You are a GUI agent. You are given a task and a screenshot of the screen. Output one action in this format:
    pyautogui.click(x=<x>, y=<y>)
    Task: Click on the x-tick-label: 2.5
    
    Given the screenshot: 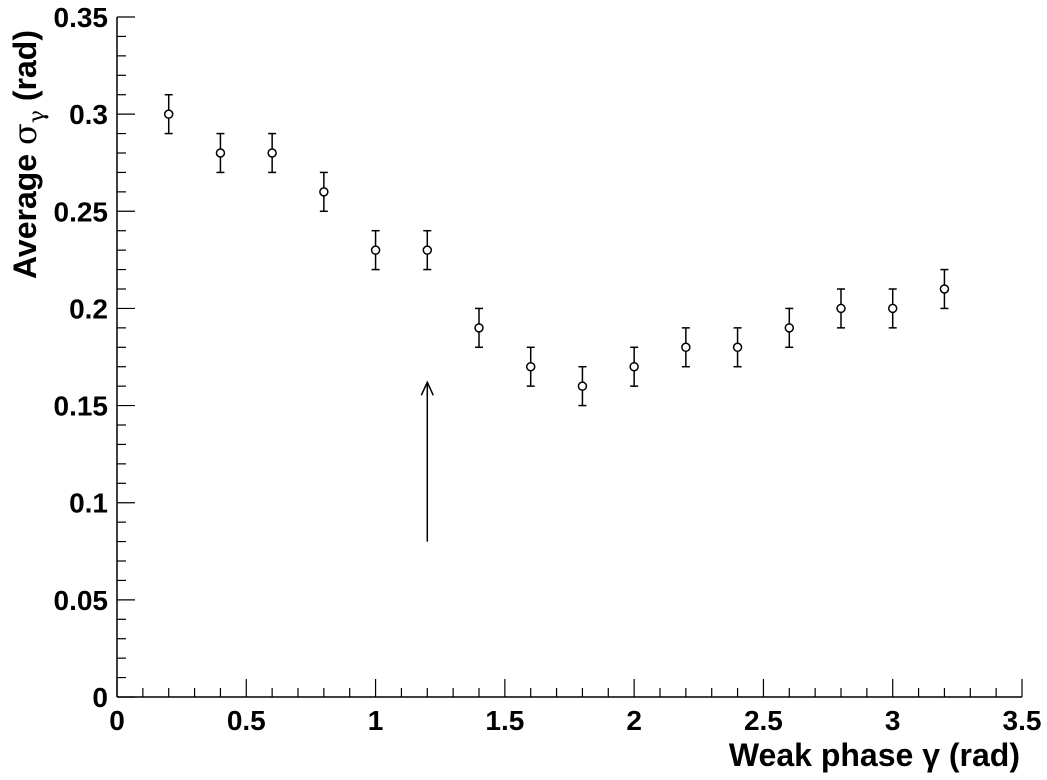 What is the action you would take?
    pyautogui.click(x=763, y=720)
    